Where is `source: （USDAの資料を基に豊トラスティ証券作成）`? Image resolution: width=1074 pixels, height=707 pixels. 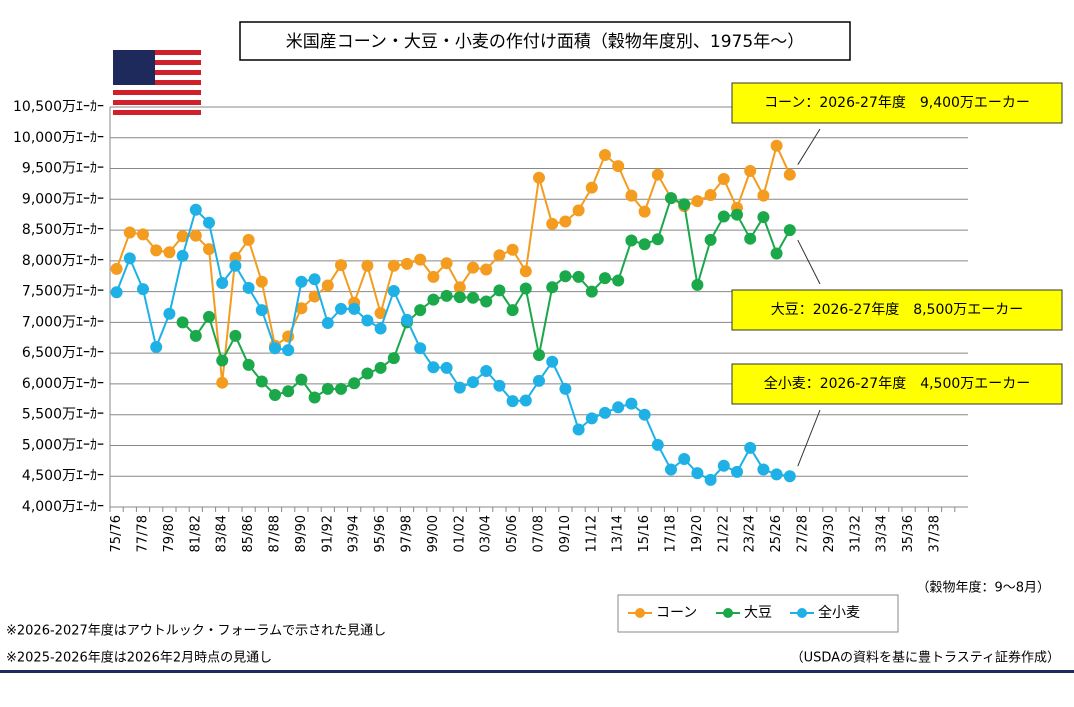 source: （USDAの資料を基に豊トラスティ証券作成） is located at coordinates (925, 658).